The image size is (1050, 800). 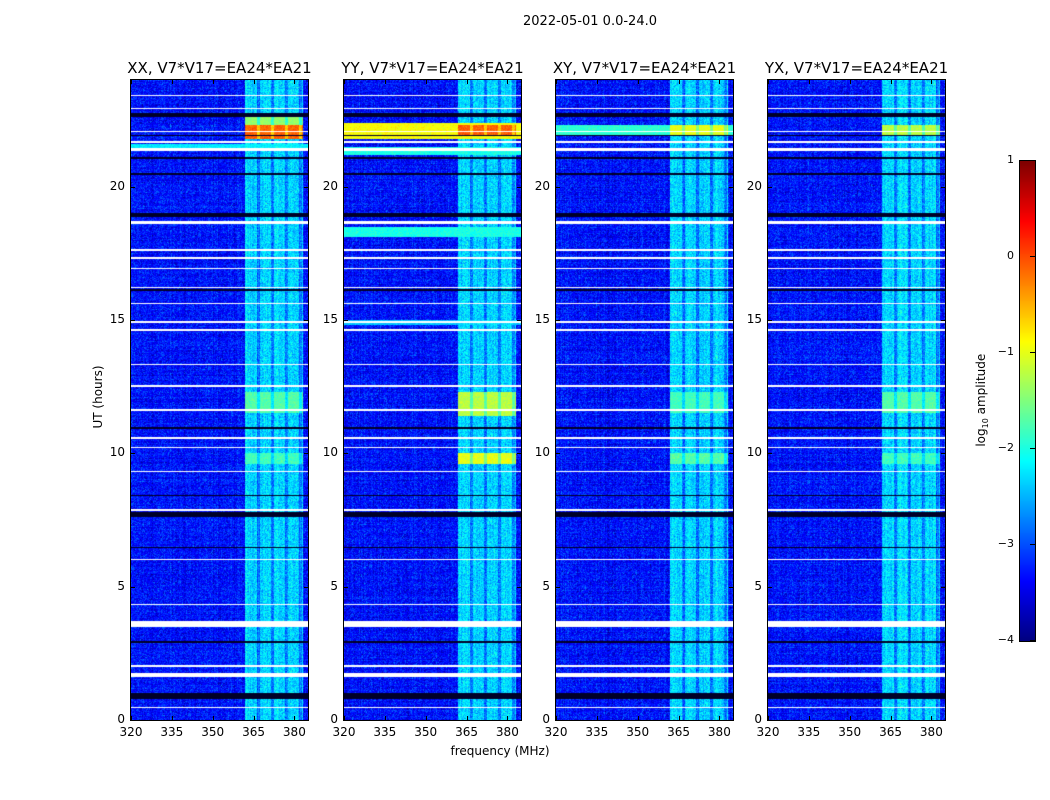 I want to click on colorbar-tick-label: 0, so click(x=1010, y=255).